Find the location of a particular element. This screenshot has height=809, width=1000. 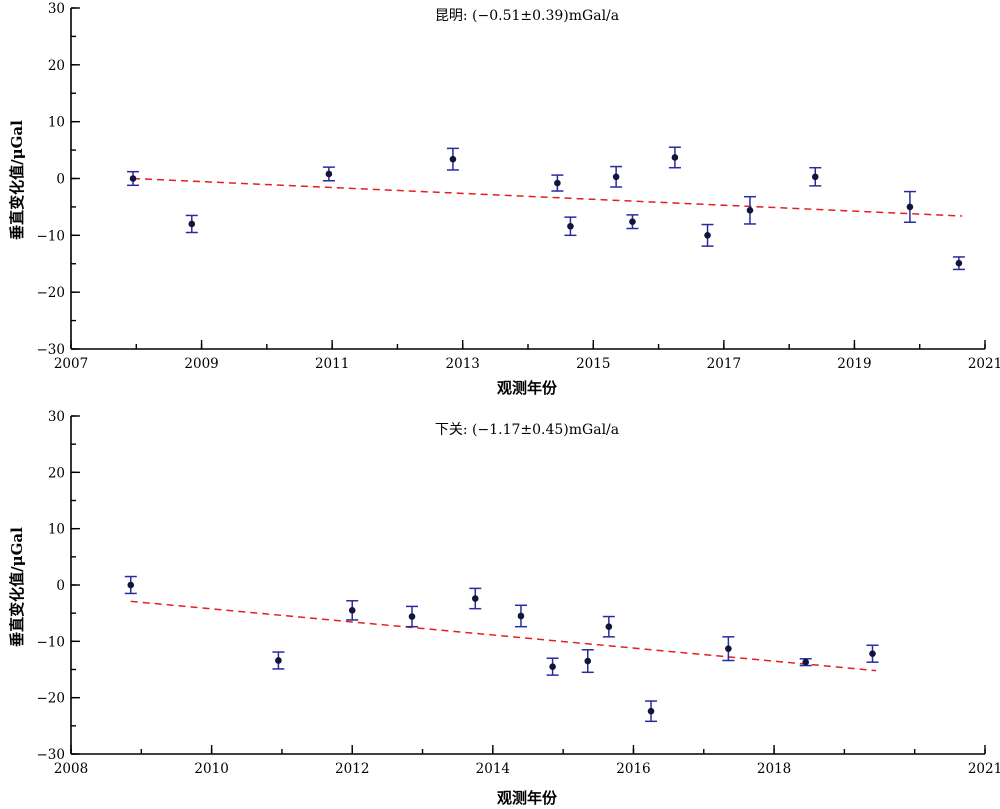

kunming-x-tick-label: 2011 is located at coordinates (332, 364).